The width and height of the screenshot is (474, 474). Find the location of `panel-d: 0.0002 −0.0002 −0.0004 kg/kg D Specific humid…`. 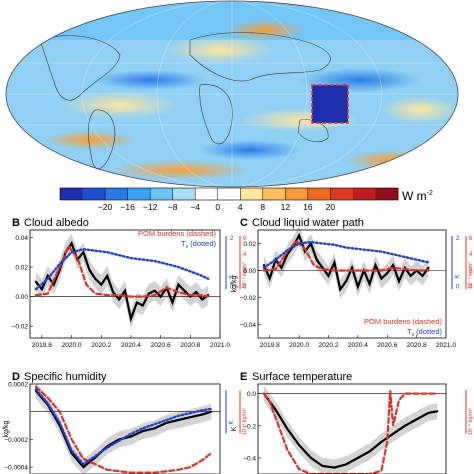

panel-d: 0.0002 −0.0002 −0.0004 kg/kg D Specific humid… is located at coordinates (125, 422).